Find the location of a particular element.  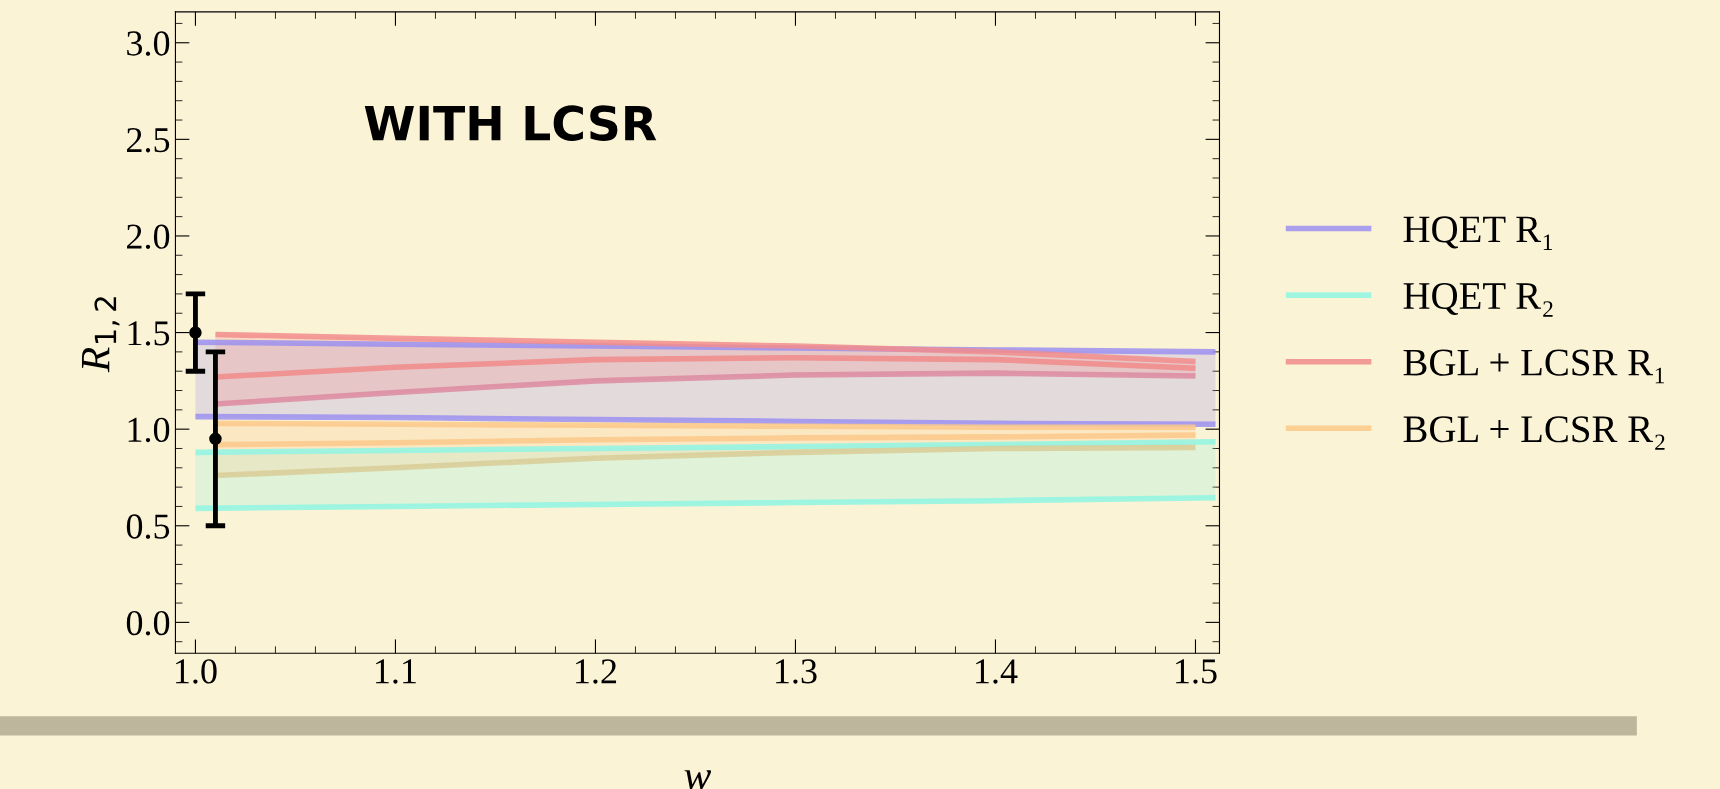

x-tick-label: 1.3 is located at coordinates (796, 671).